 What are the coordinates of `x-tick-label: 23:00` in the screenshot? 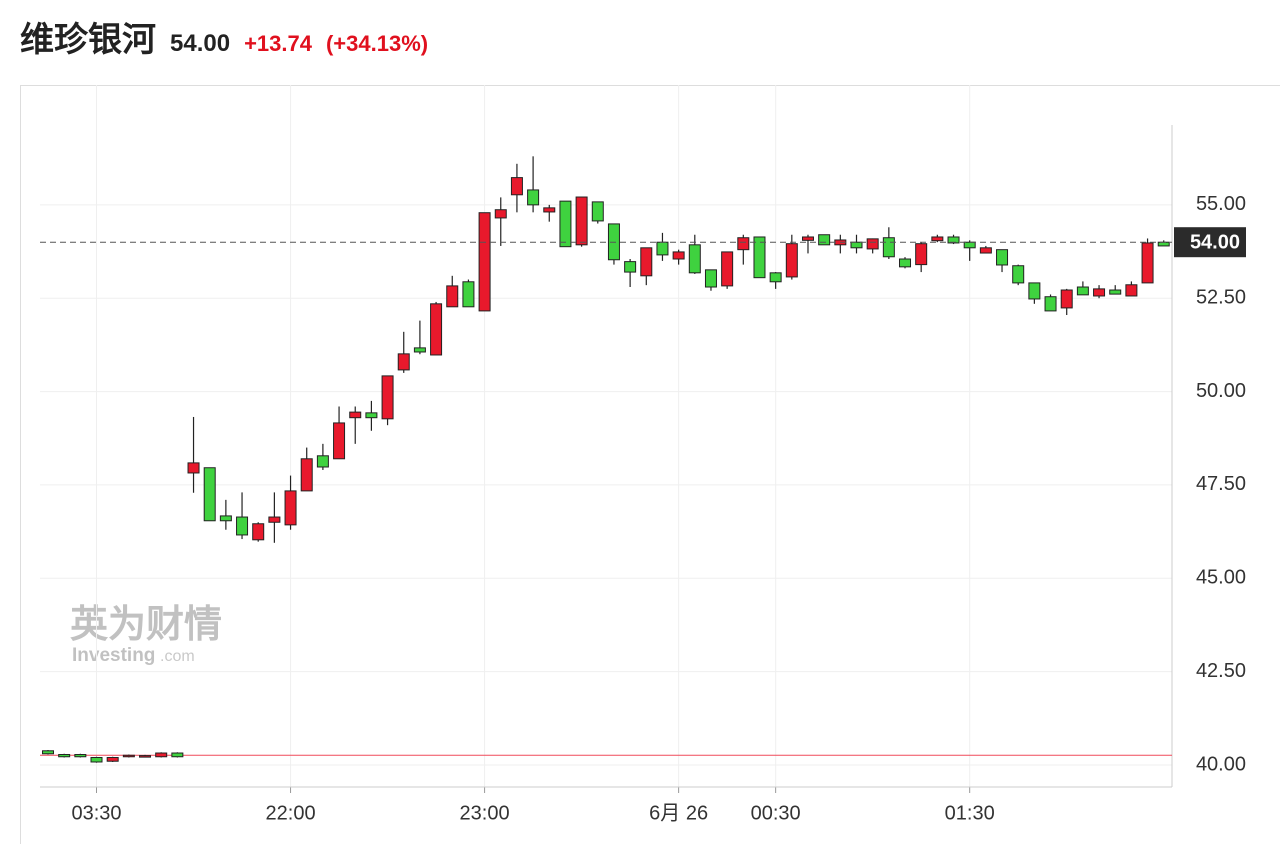 It's located at (485, 813).